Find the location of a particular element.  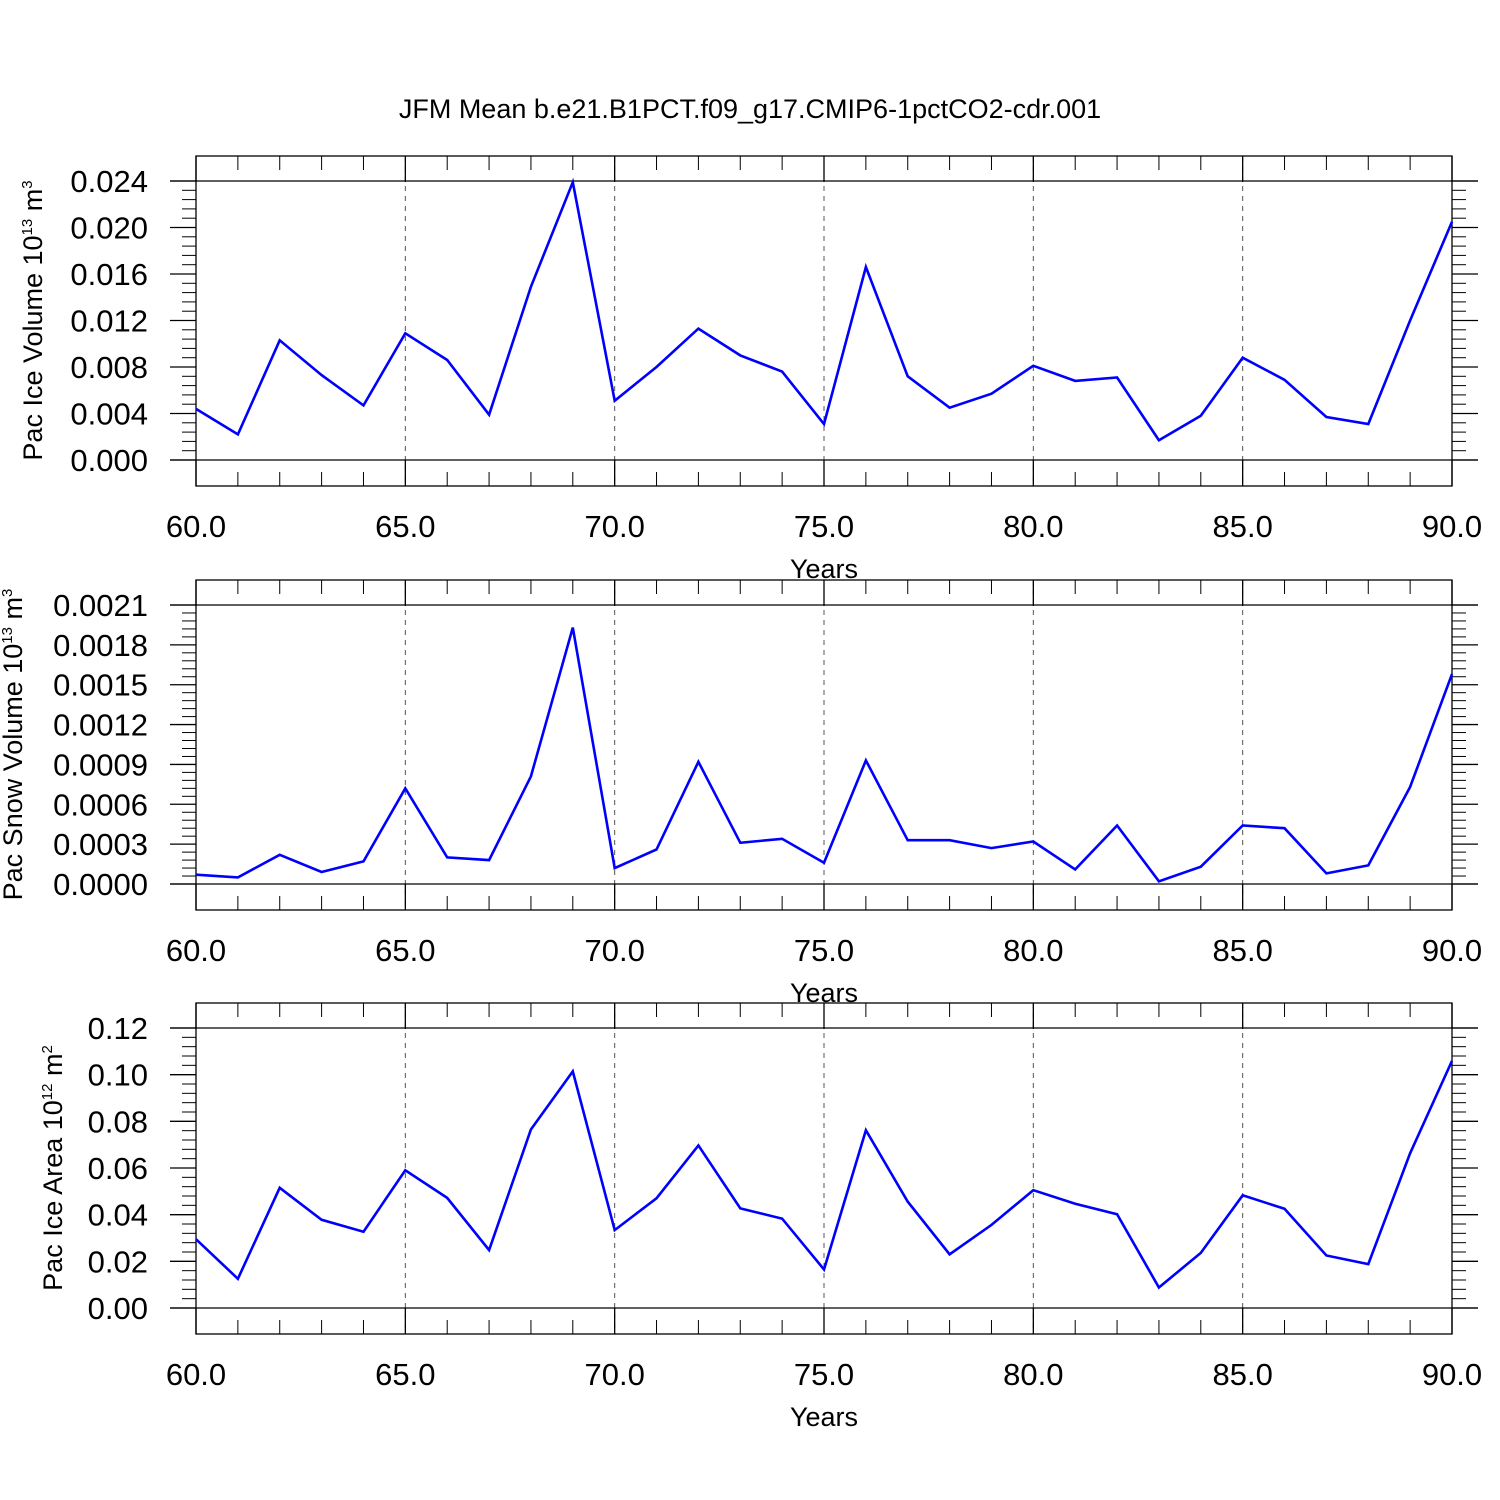

y-axis-label: Pac Ice Area 1012 m2 is located at coordinates (53, 1168).